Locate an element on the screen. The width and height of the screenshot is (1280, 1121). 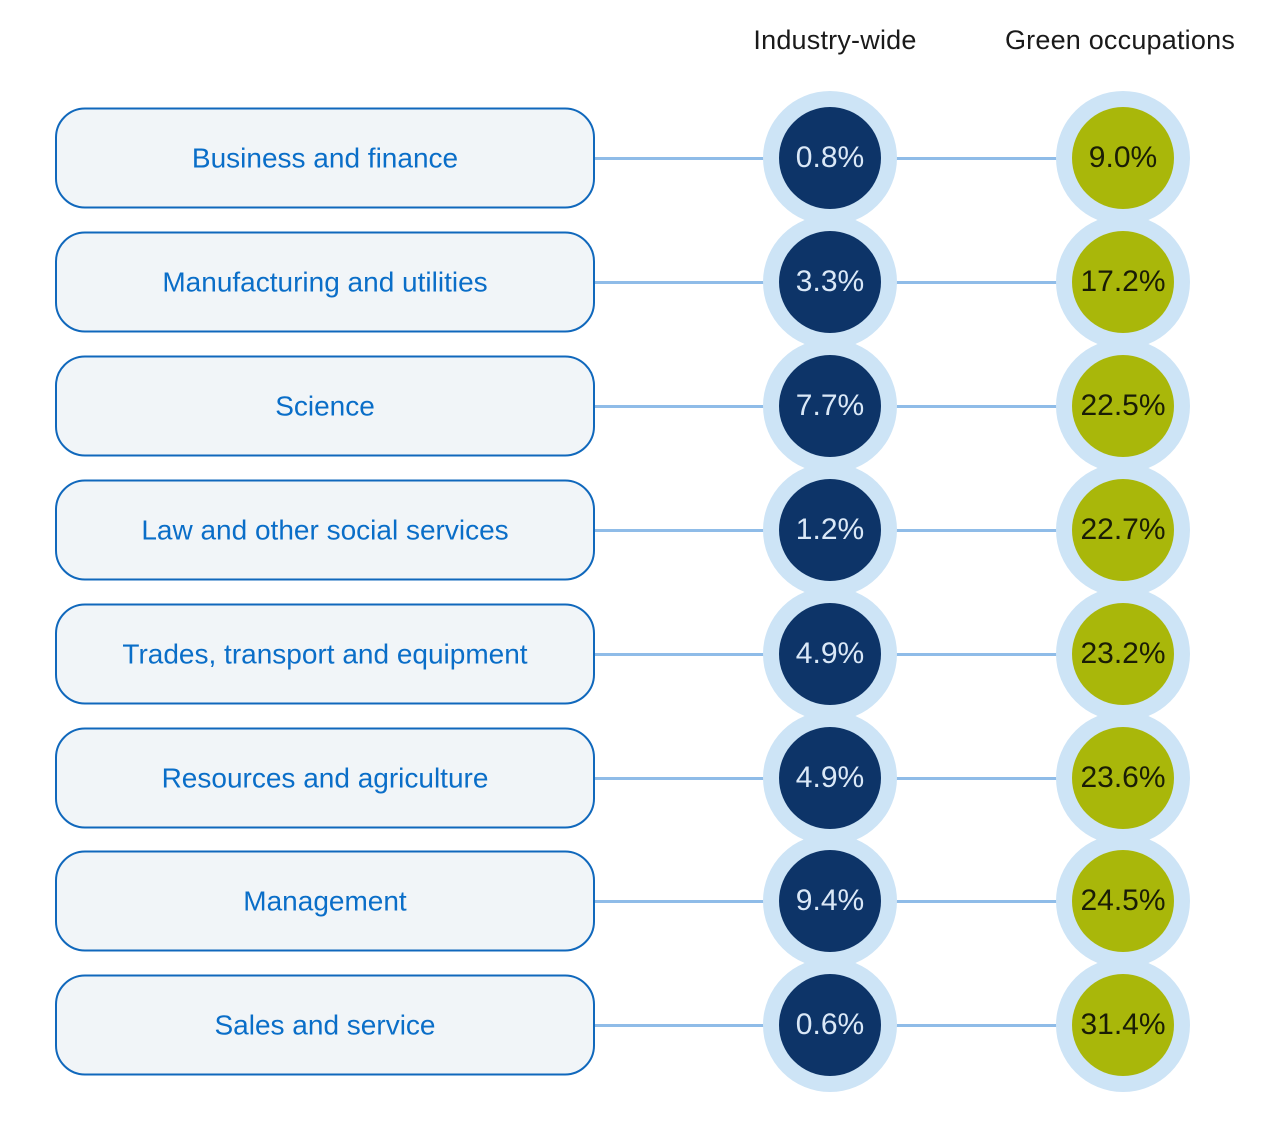
column-header-green-occupations: Green occupations is located at coordinates (1120, 40).